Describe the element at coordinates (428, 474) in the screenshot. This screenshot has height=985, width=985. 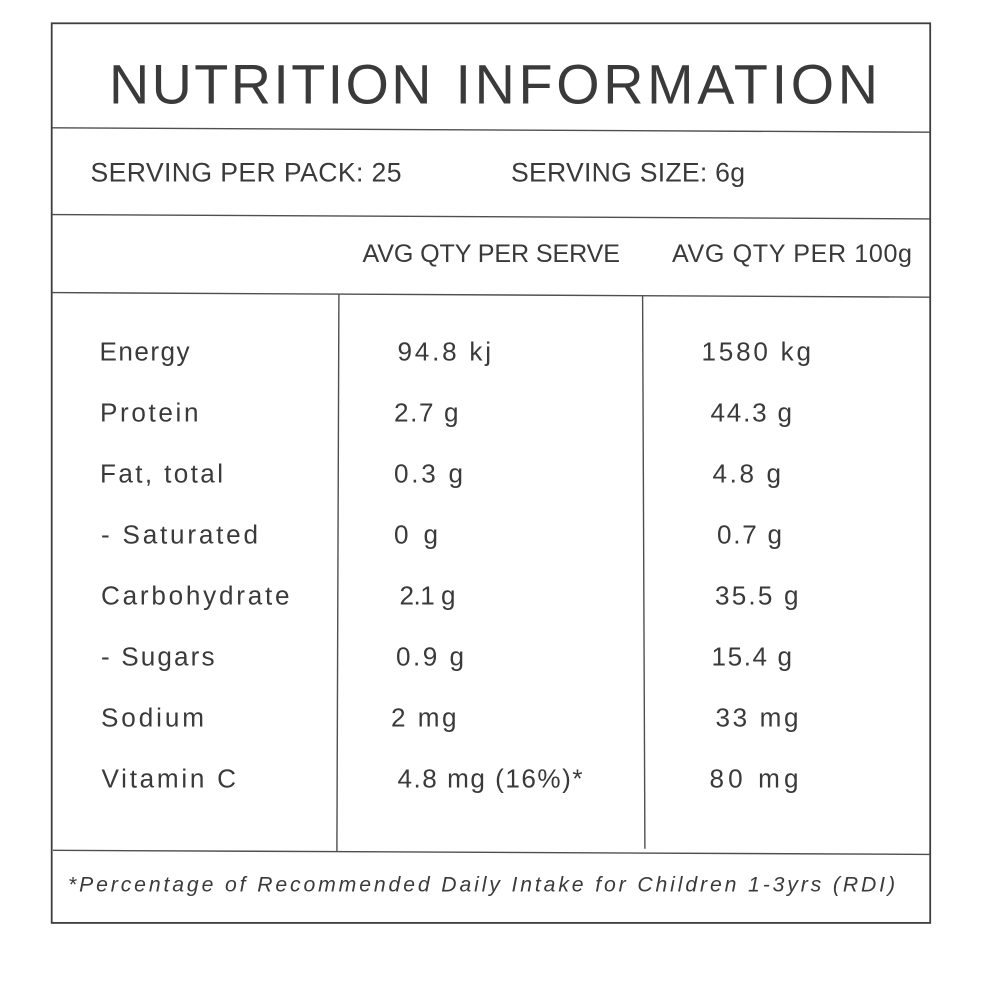
I see `svg-text: 0.3 g` at that location.